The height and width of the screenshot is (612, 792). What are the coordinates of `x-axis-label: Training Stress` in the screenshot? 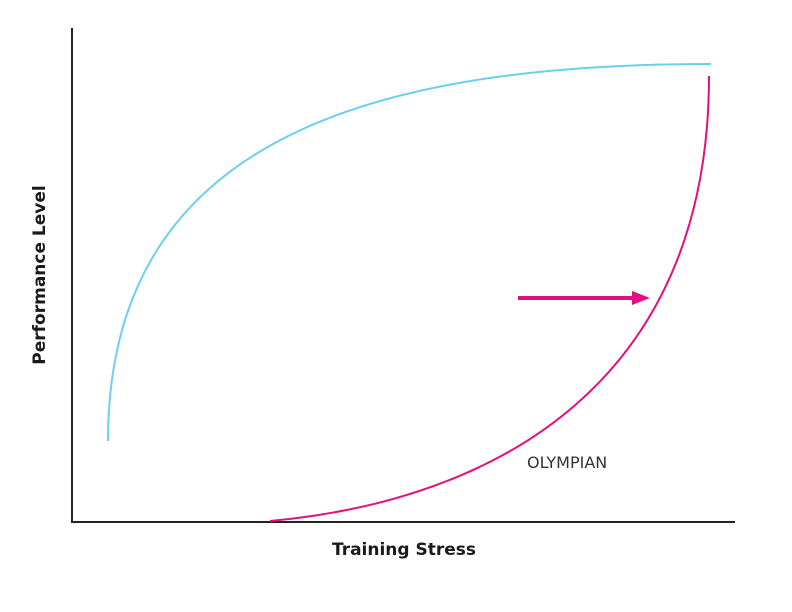 It's located at (404, 550).